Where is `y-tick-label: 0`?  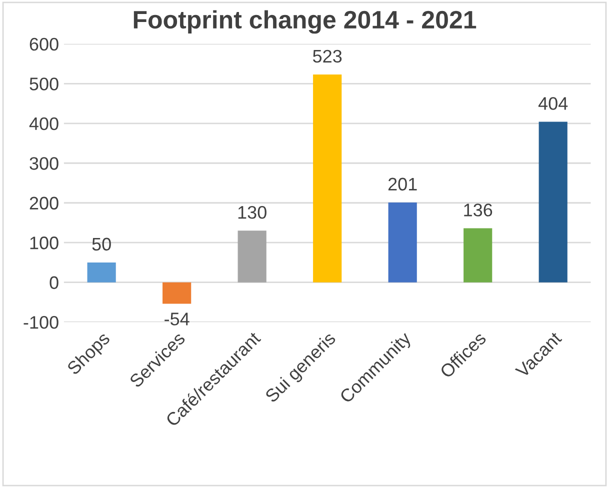
y-tick-label: 0 is located at coordinates (54, 283).